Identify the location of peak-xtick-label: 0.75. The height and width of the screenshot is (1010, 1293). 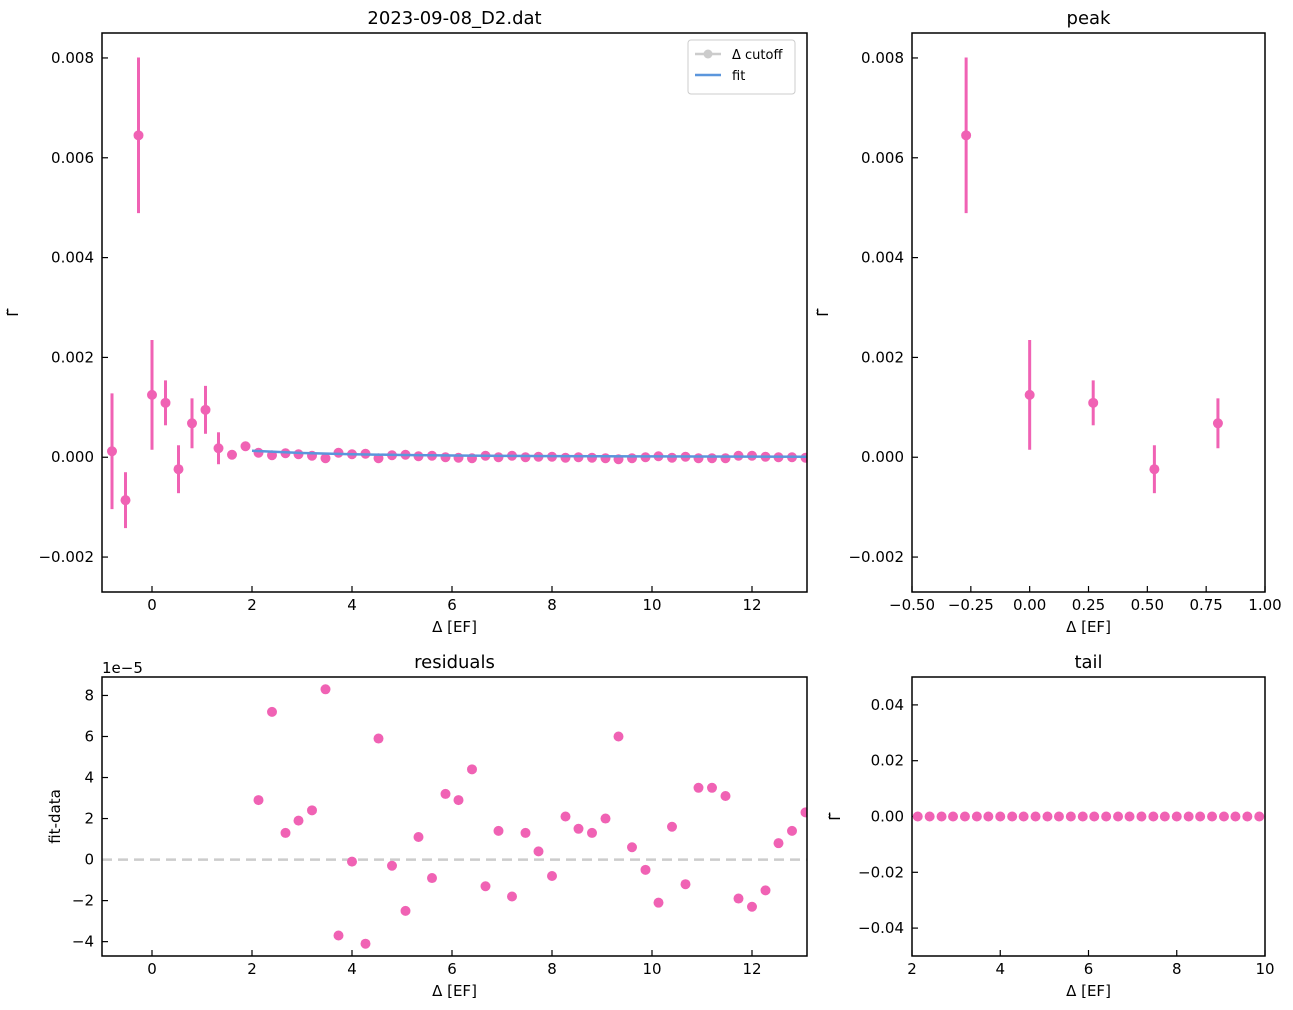
(1205, 605).